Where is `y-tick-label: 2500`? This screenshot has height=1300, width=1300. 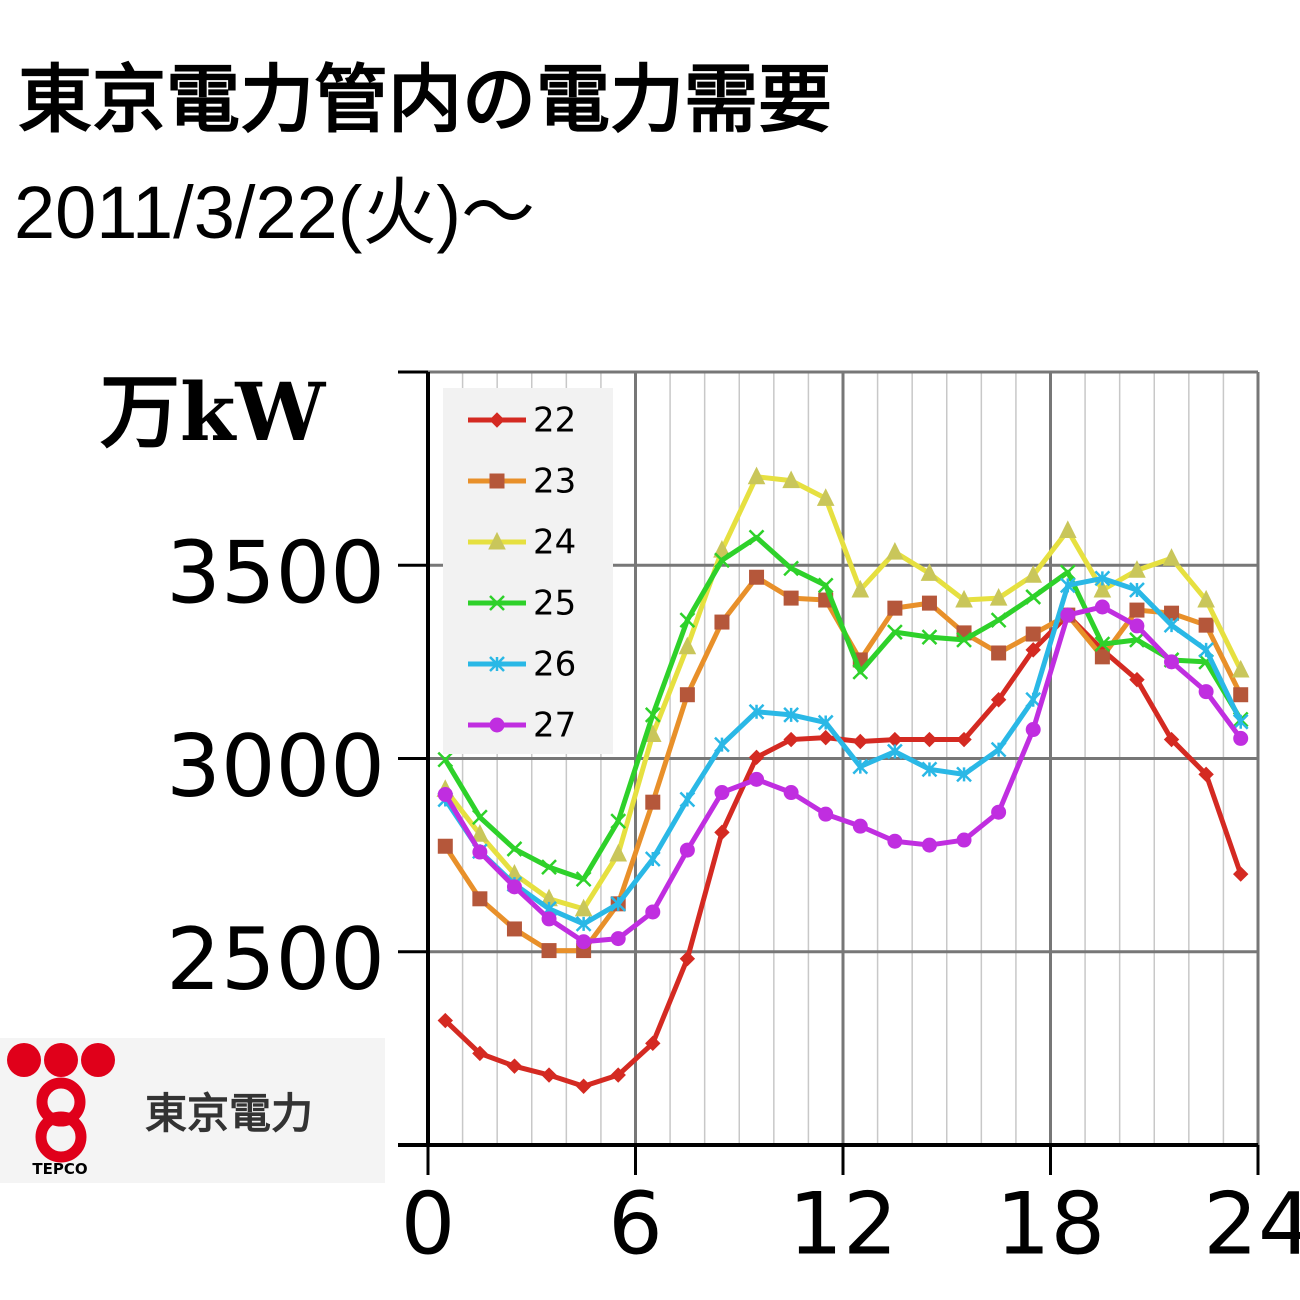 y-tick-label: 2500 is located at coordinates (275, 960).